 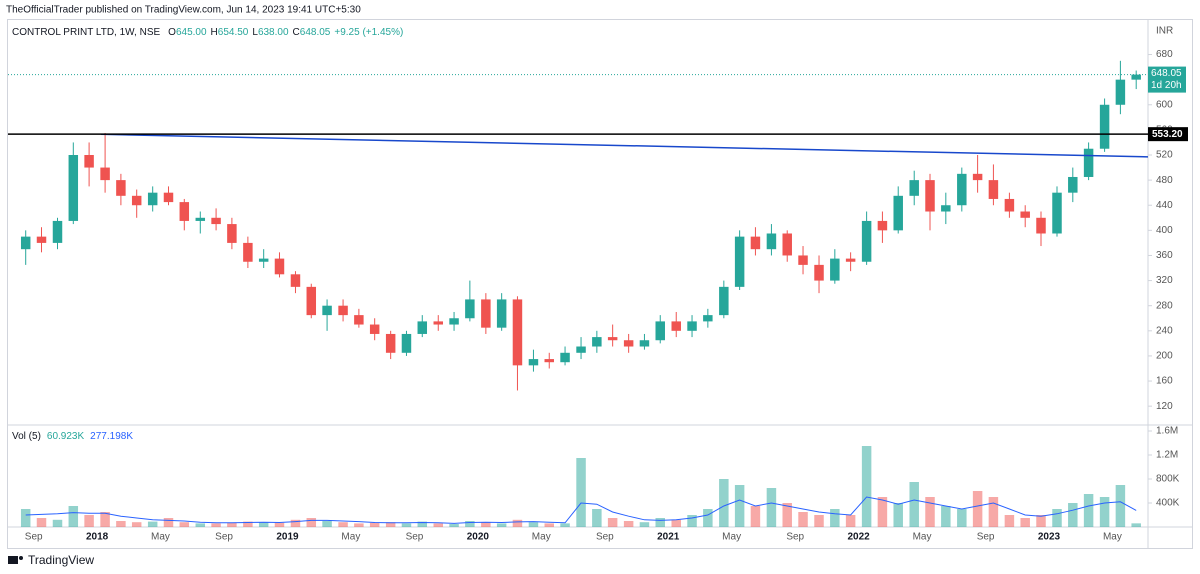 What do you see at coordinates (1164, 406) in the screenshot?
I see `y-tick-label: 120` at bounding box center [1164, 406].